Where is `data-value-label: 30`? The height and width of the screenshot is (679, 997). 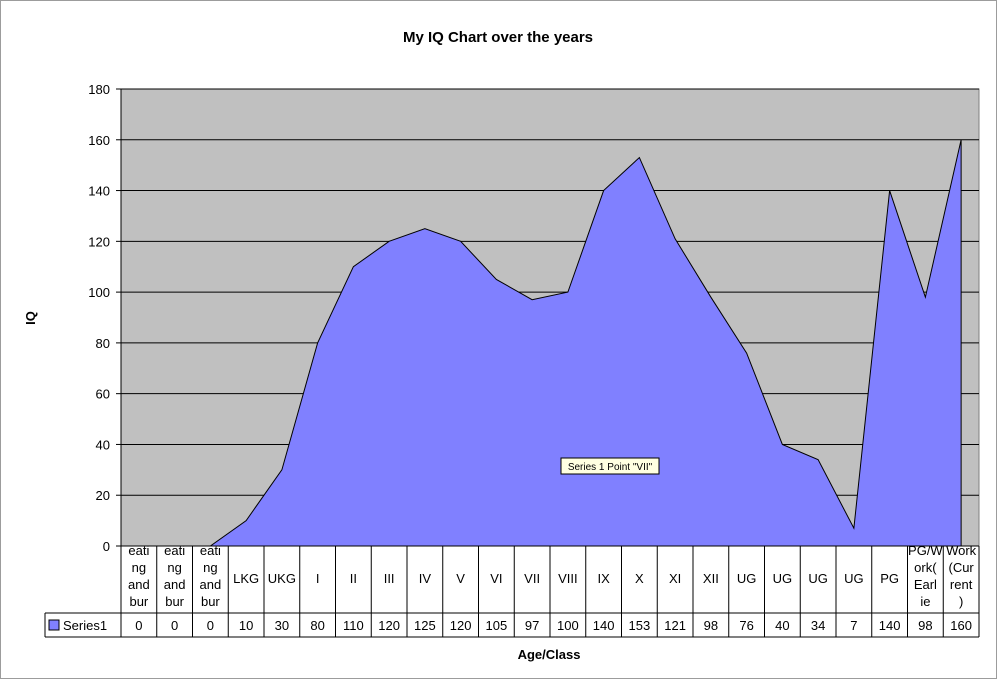 data-value-label: 30 is located at coordinates (282, 625).